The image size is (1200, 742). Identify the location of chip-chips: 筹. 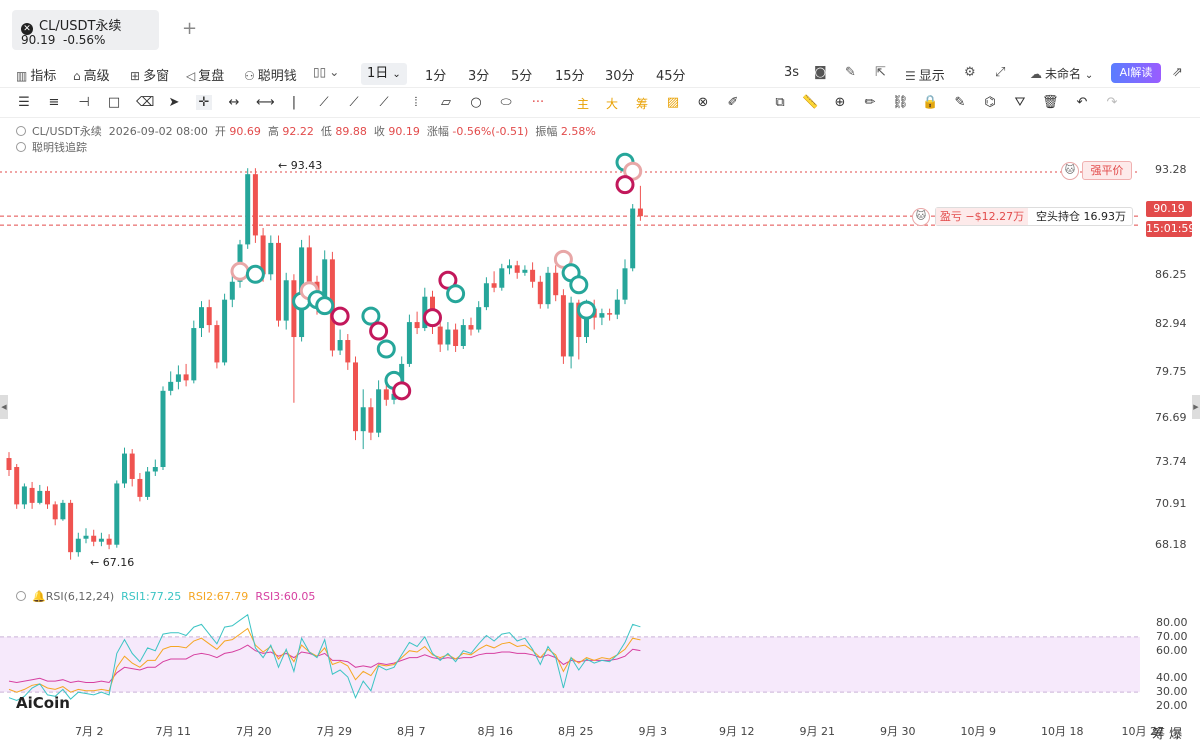
(642, 104).